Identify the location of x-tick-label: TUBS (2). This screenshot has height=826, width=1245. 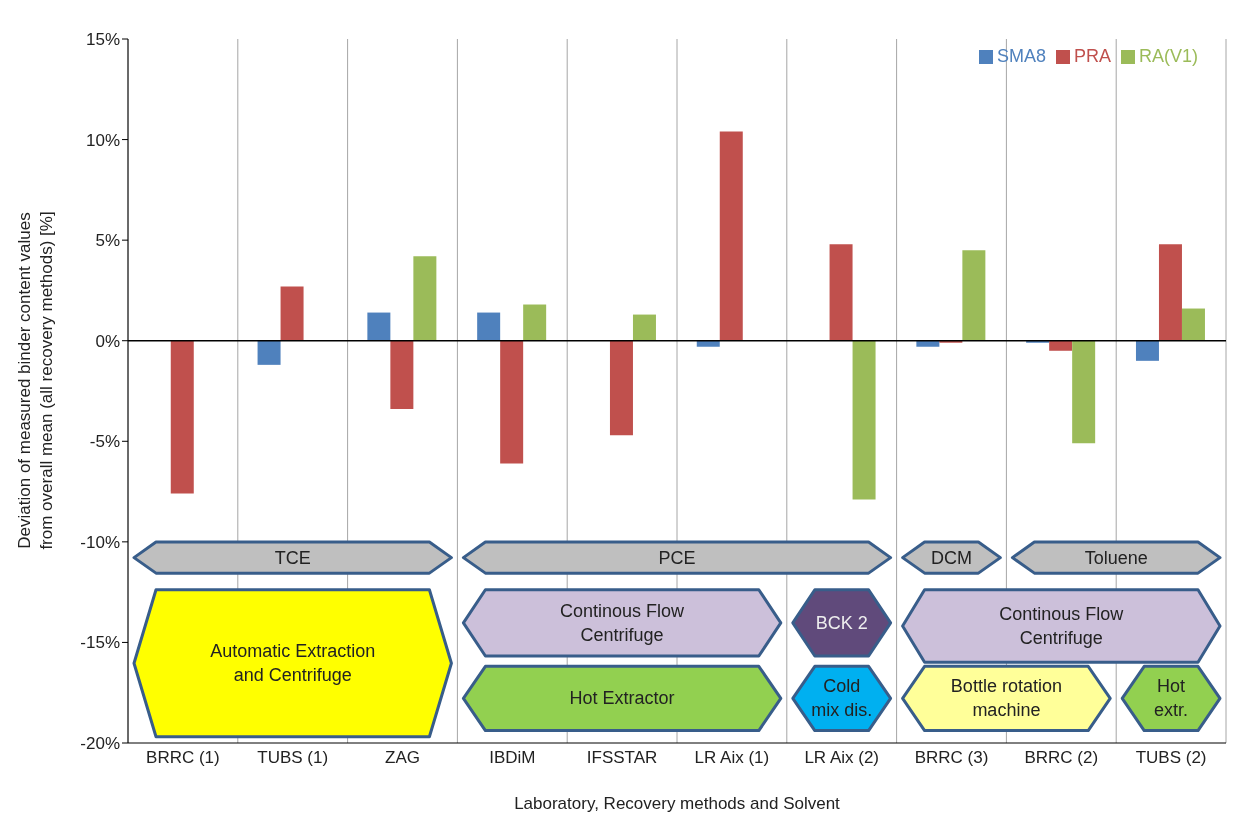
(1171, 758).